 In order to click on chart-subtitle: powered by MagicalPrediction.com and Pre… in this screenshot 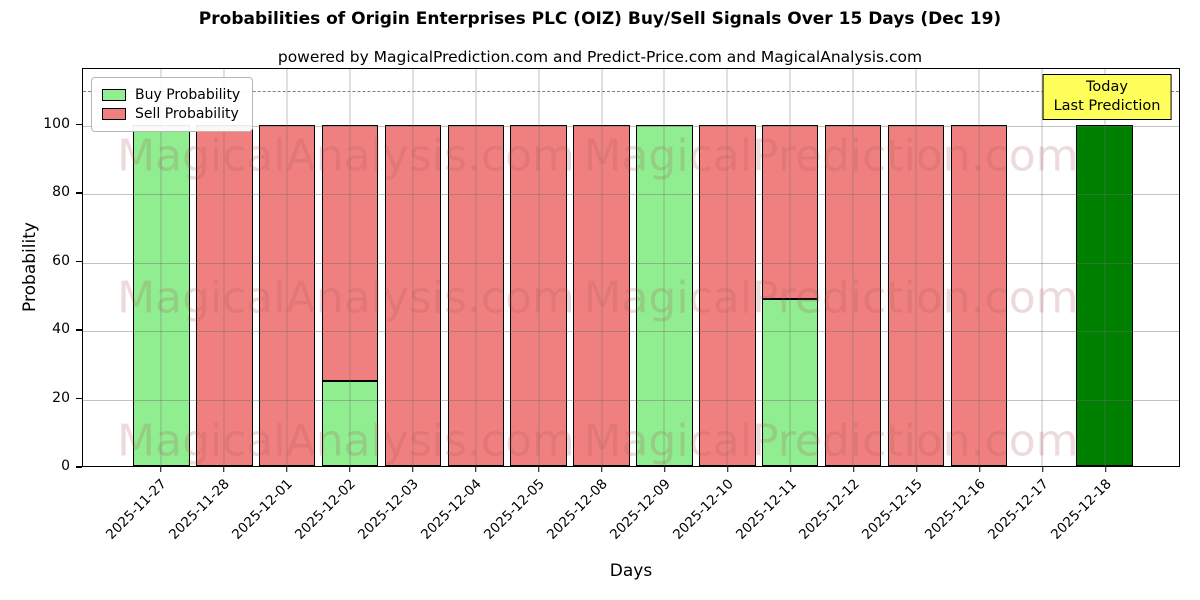, I will do `click(600, 57)`.